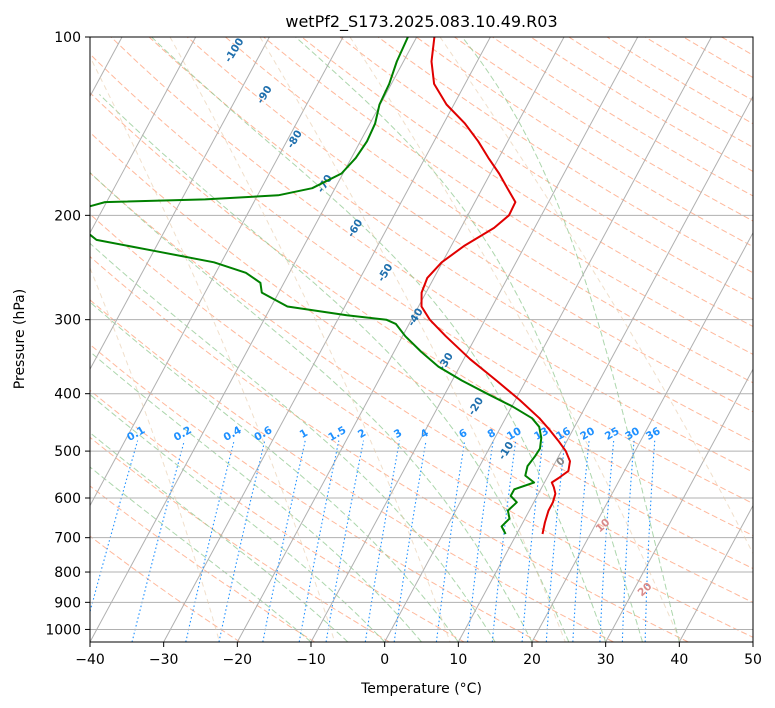 The image size is (775, 708). I want to click on y-tick-label: 400, so click(67, 395).